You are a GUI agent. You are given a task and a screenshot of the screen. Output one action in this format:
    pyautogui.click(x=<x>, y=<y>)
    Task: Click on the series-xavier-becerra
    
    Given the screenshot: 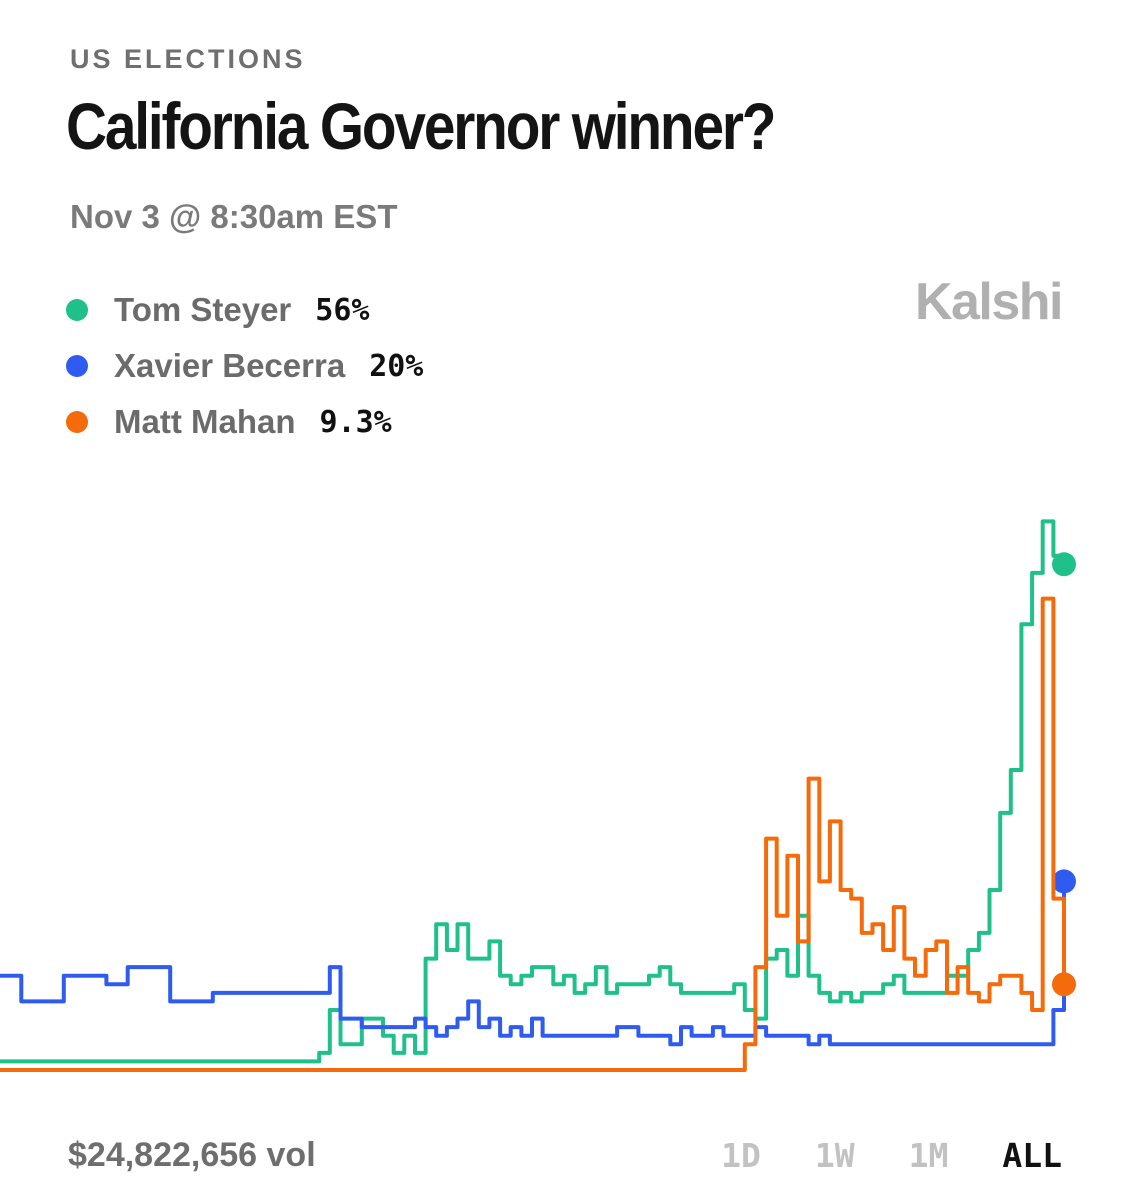 What is the action you would take?
    pyautogui.click(x=538, y=958)
    